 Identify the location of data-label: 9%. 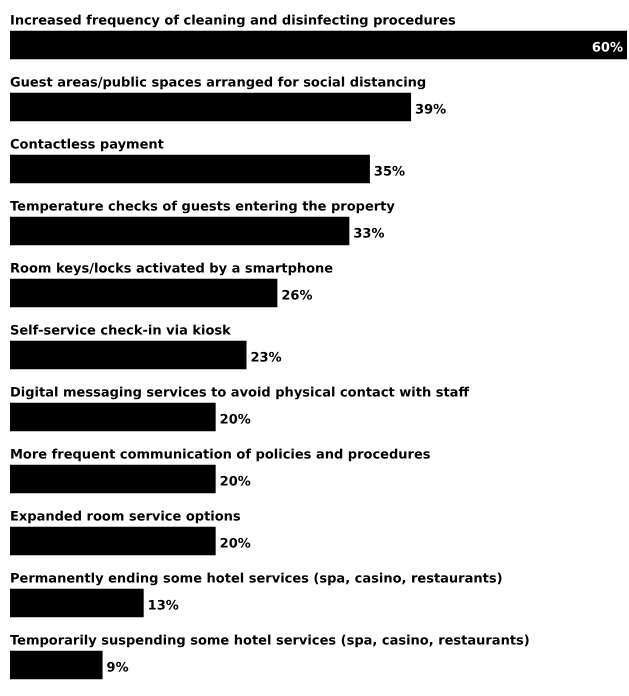
(117, 668).